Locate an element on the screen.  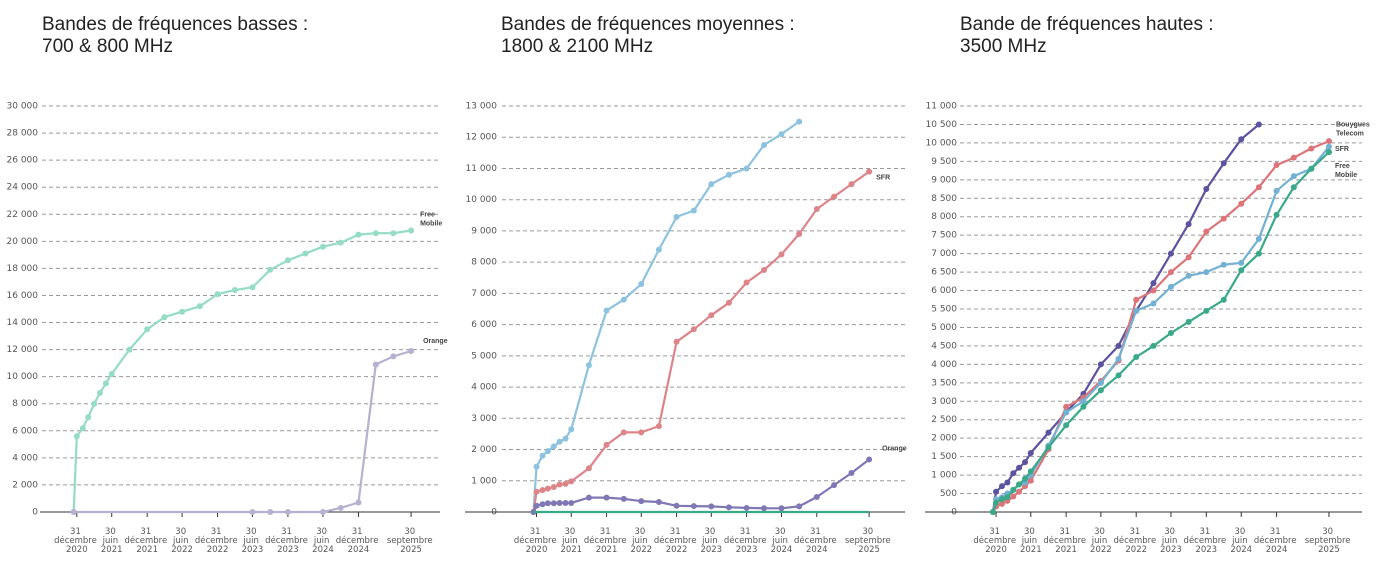
y-tick-label: 24 000 is located at coordinates (23, 188).